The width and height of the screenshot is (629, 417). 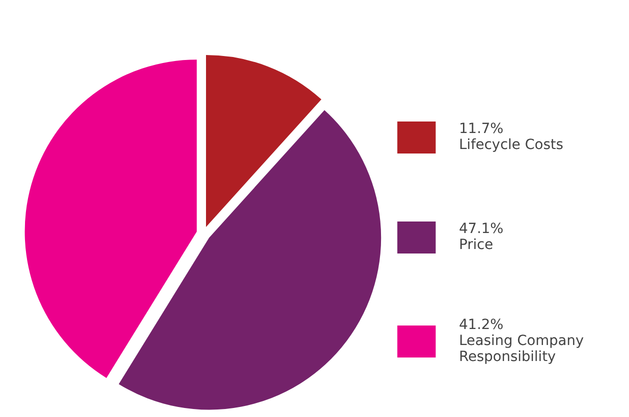 What do you see at coordinates (476, 245) in the screenshot?
I see `legend-label: Price` at bounding box center [476, 245].